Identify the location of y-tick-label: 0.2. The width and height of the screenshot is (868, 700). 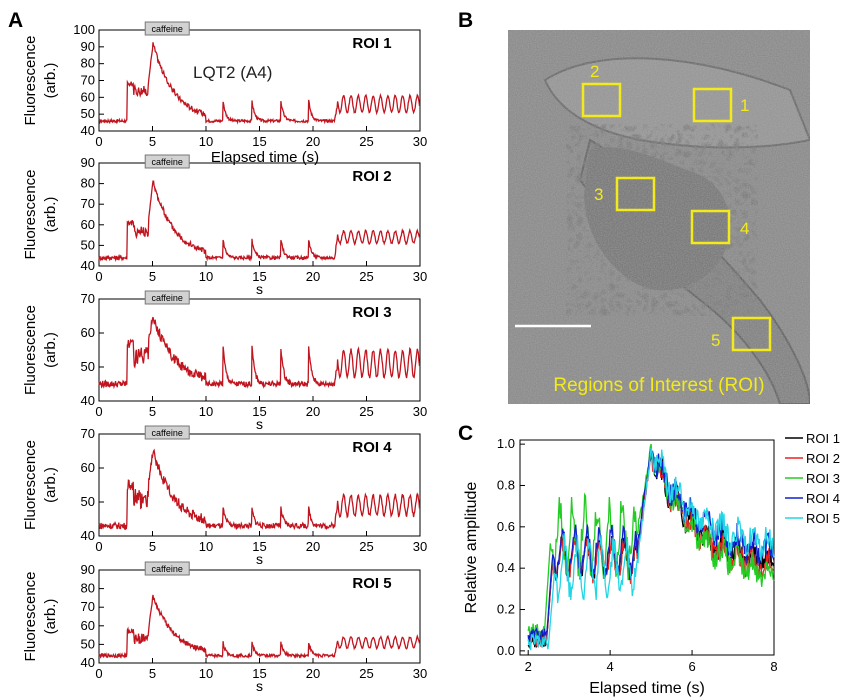
(506, 609).